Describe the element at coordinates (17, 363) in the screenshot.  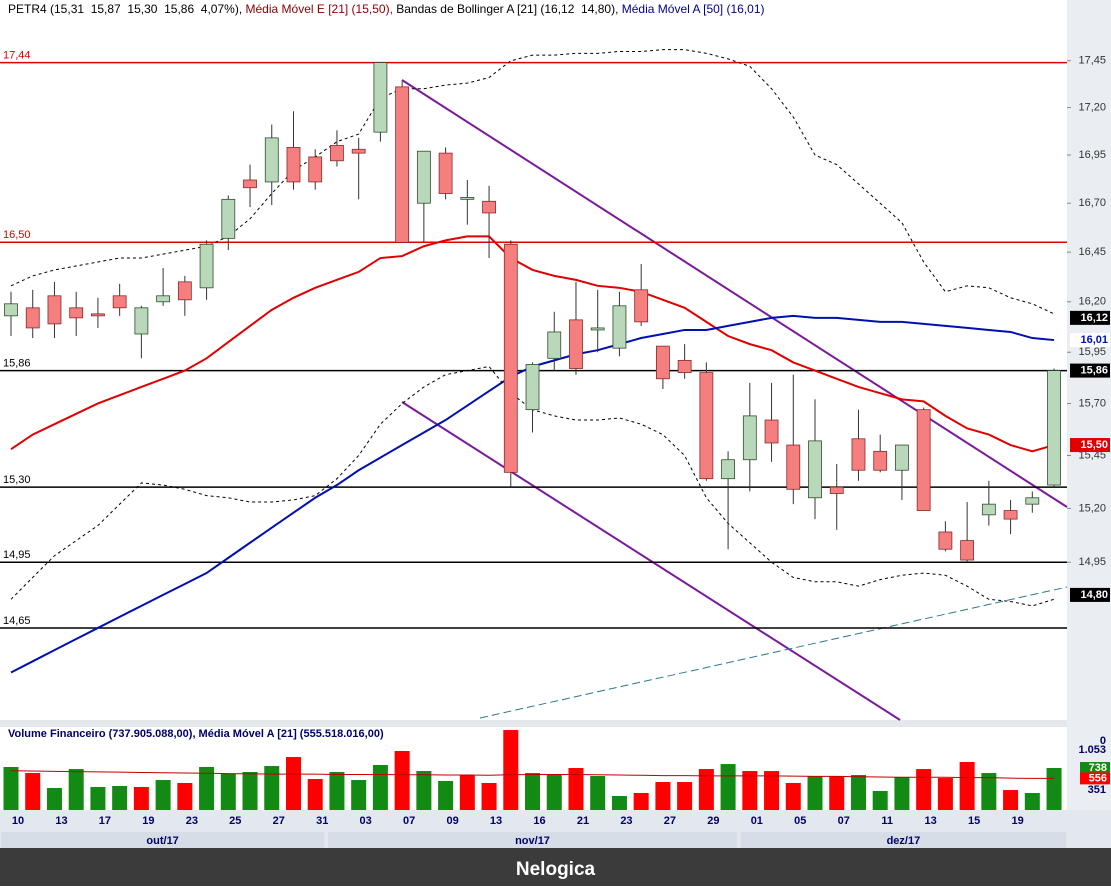
I see `level-label: 15,86` at that location.